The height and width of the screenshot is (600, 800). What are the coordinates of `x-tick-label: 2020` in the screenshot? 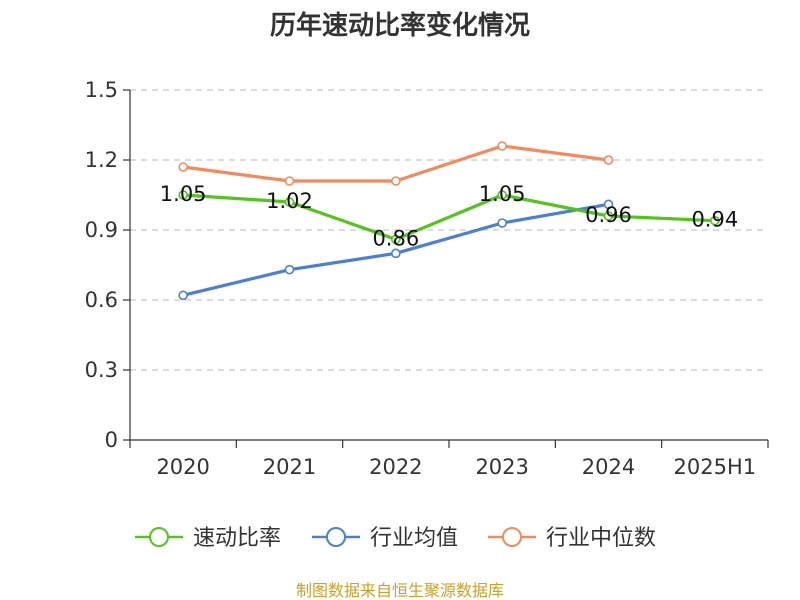 It's located at (182, 467).